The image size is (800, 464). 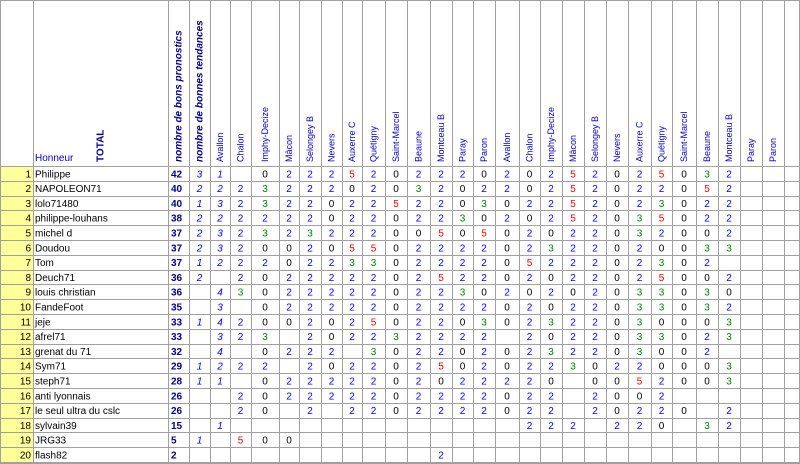 I want to click on column-header: Beaune, so click(x=707, y=146).